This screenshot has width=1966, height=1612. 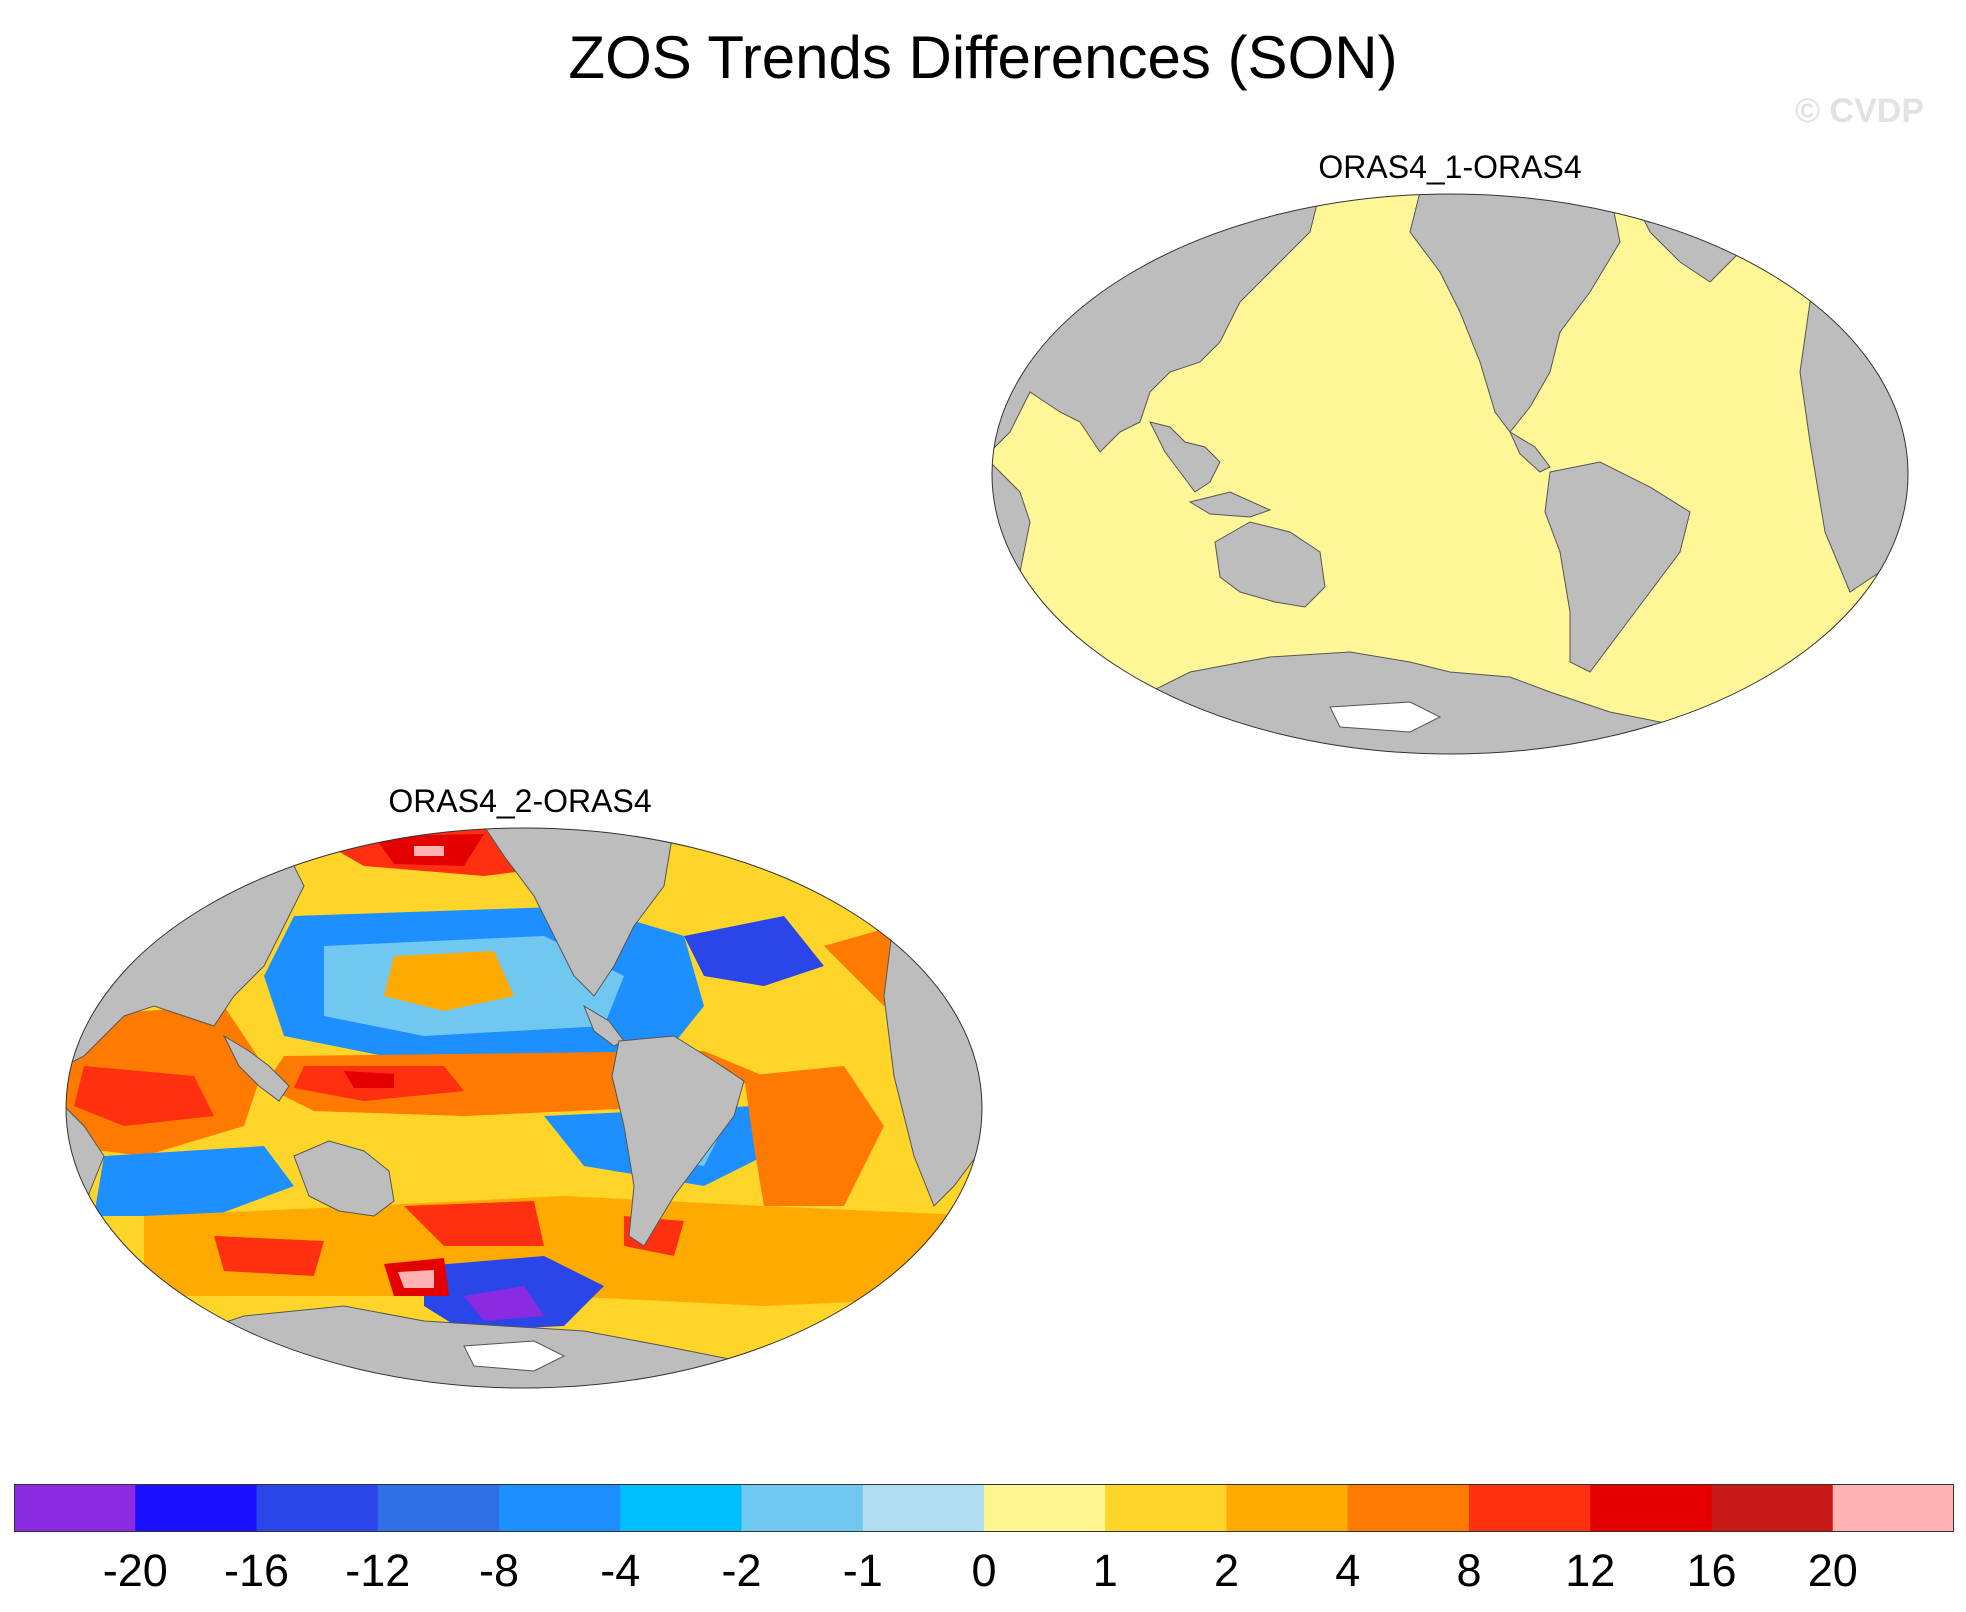 What do you see at coordinates (1450, 167) in the screenshot?
I see `panel-1-title: ORAS4_1-ORAS4` at bounding box center [1450, 167].